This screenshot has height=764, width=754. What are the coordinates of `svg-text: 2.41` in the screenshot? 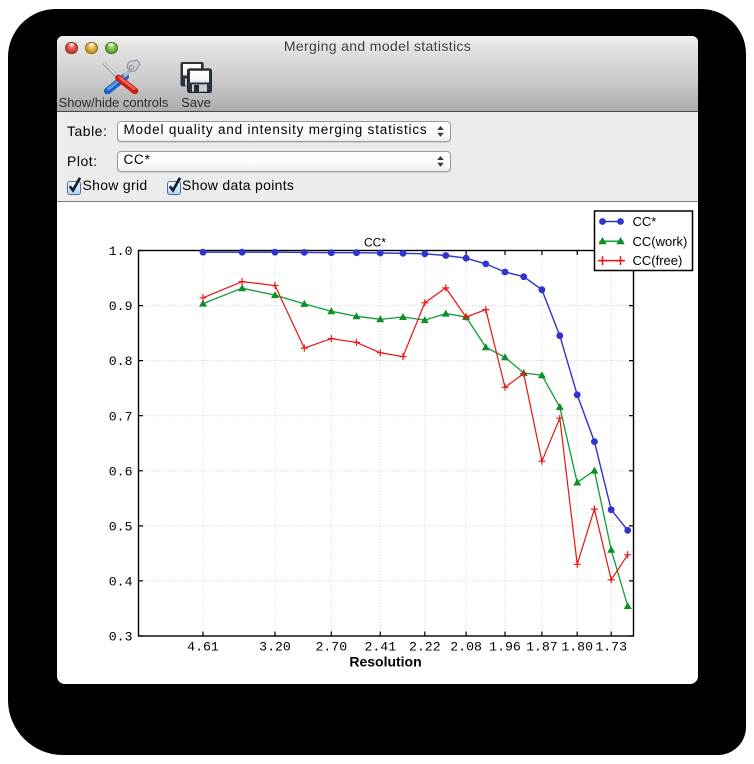 It's located at (380, 647).